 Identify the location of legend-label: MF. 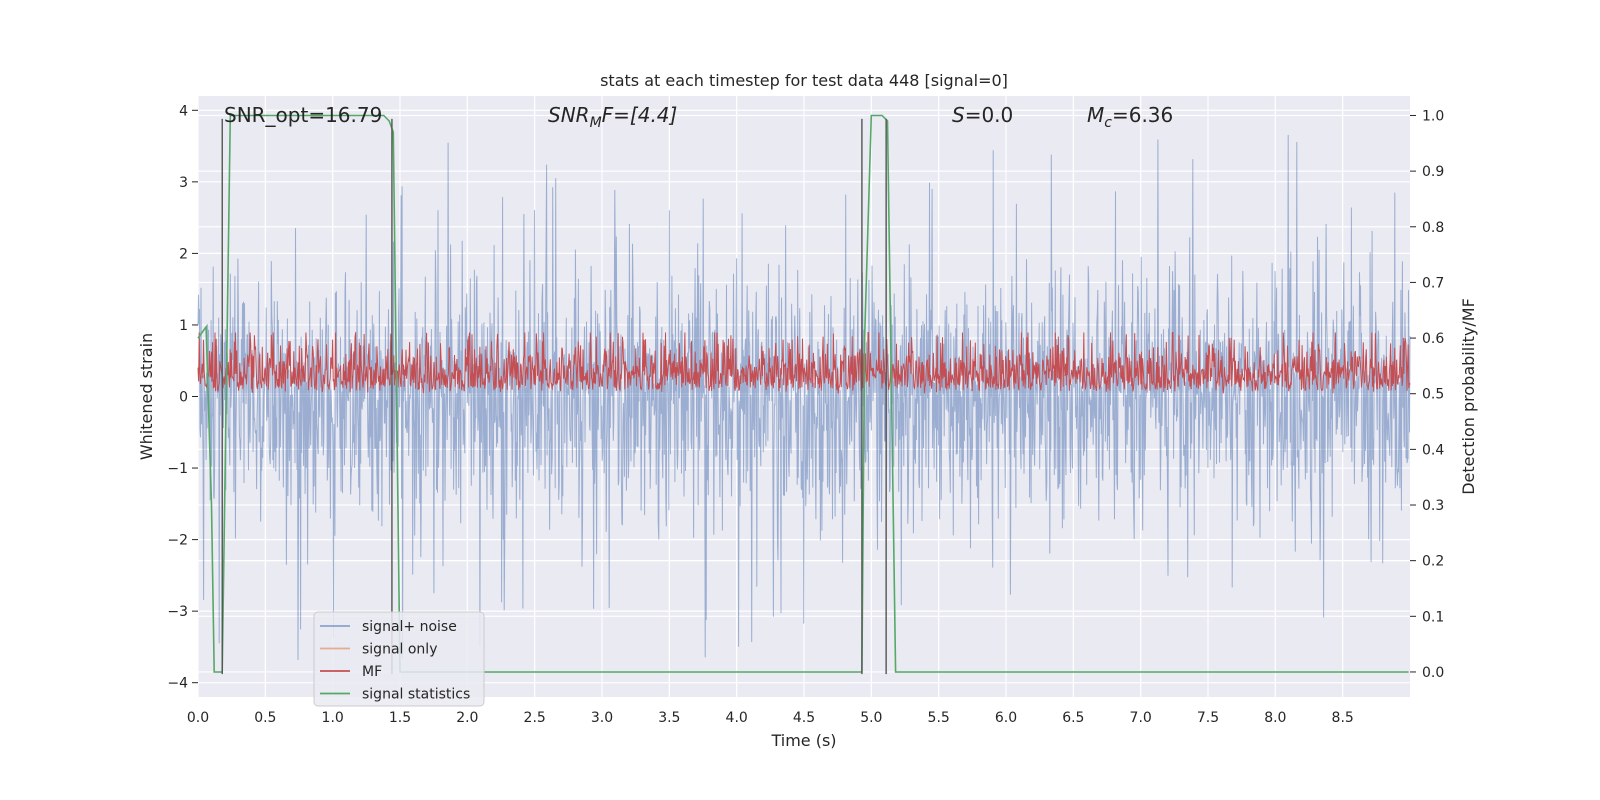
(372, 672).